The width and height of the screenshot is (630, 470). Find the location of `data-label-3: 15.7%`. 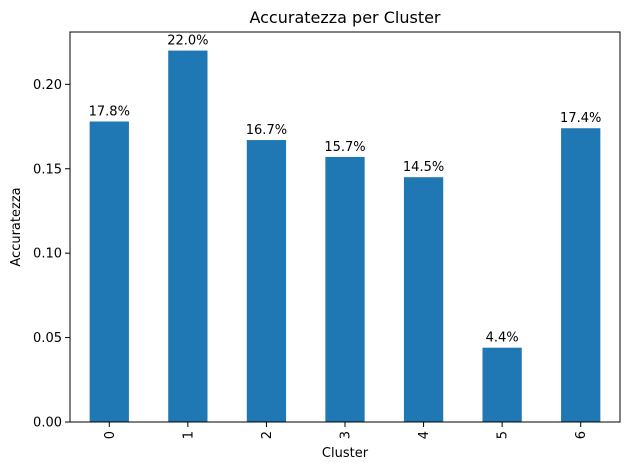

data-label-3: 15.7% is located at coordinates (344, 147).